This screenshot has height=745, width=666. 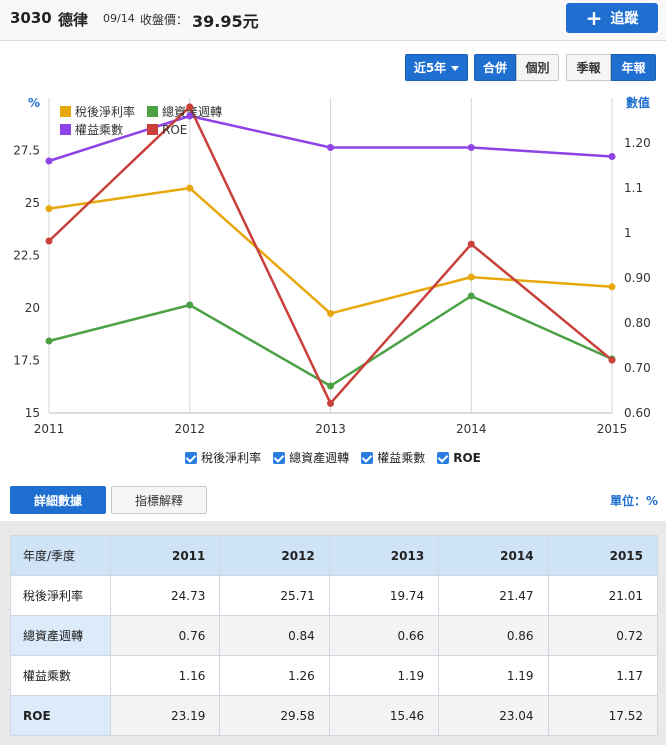 What do you see at coordinates (430, 68) in the screenshot?
I see `period-label: 近5年` at bounding box center [430, 68].